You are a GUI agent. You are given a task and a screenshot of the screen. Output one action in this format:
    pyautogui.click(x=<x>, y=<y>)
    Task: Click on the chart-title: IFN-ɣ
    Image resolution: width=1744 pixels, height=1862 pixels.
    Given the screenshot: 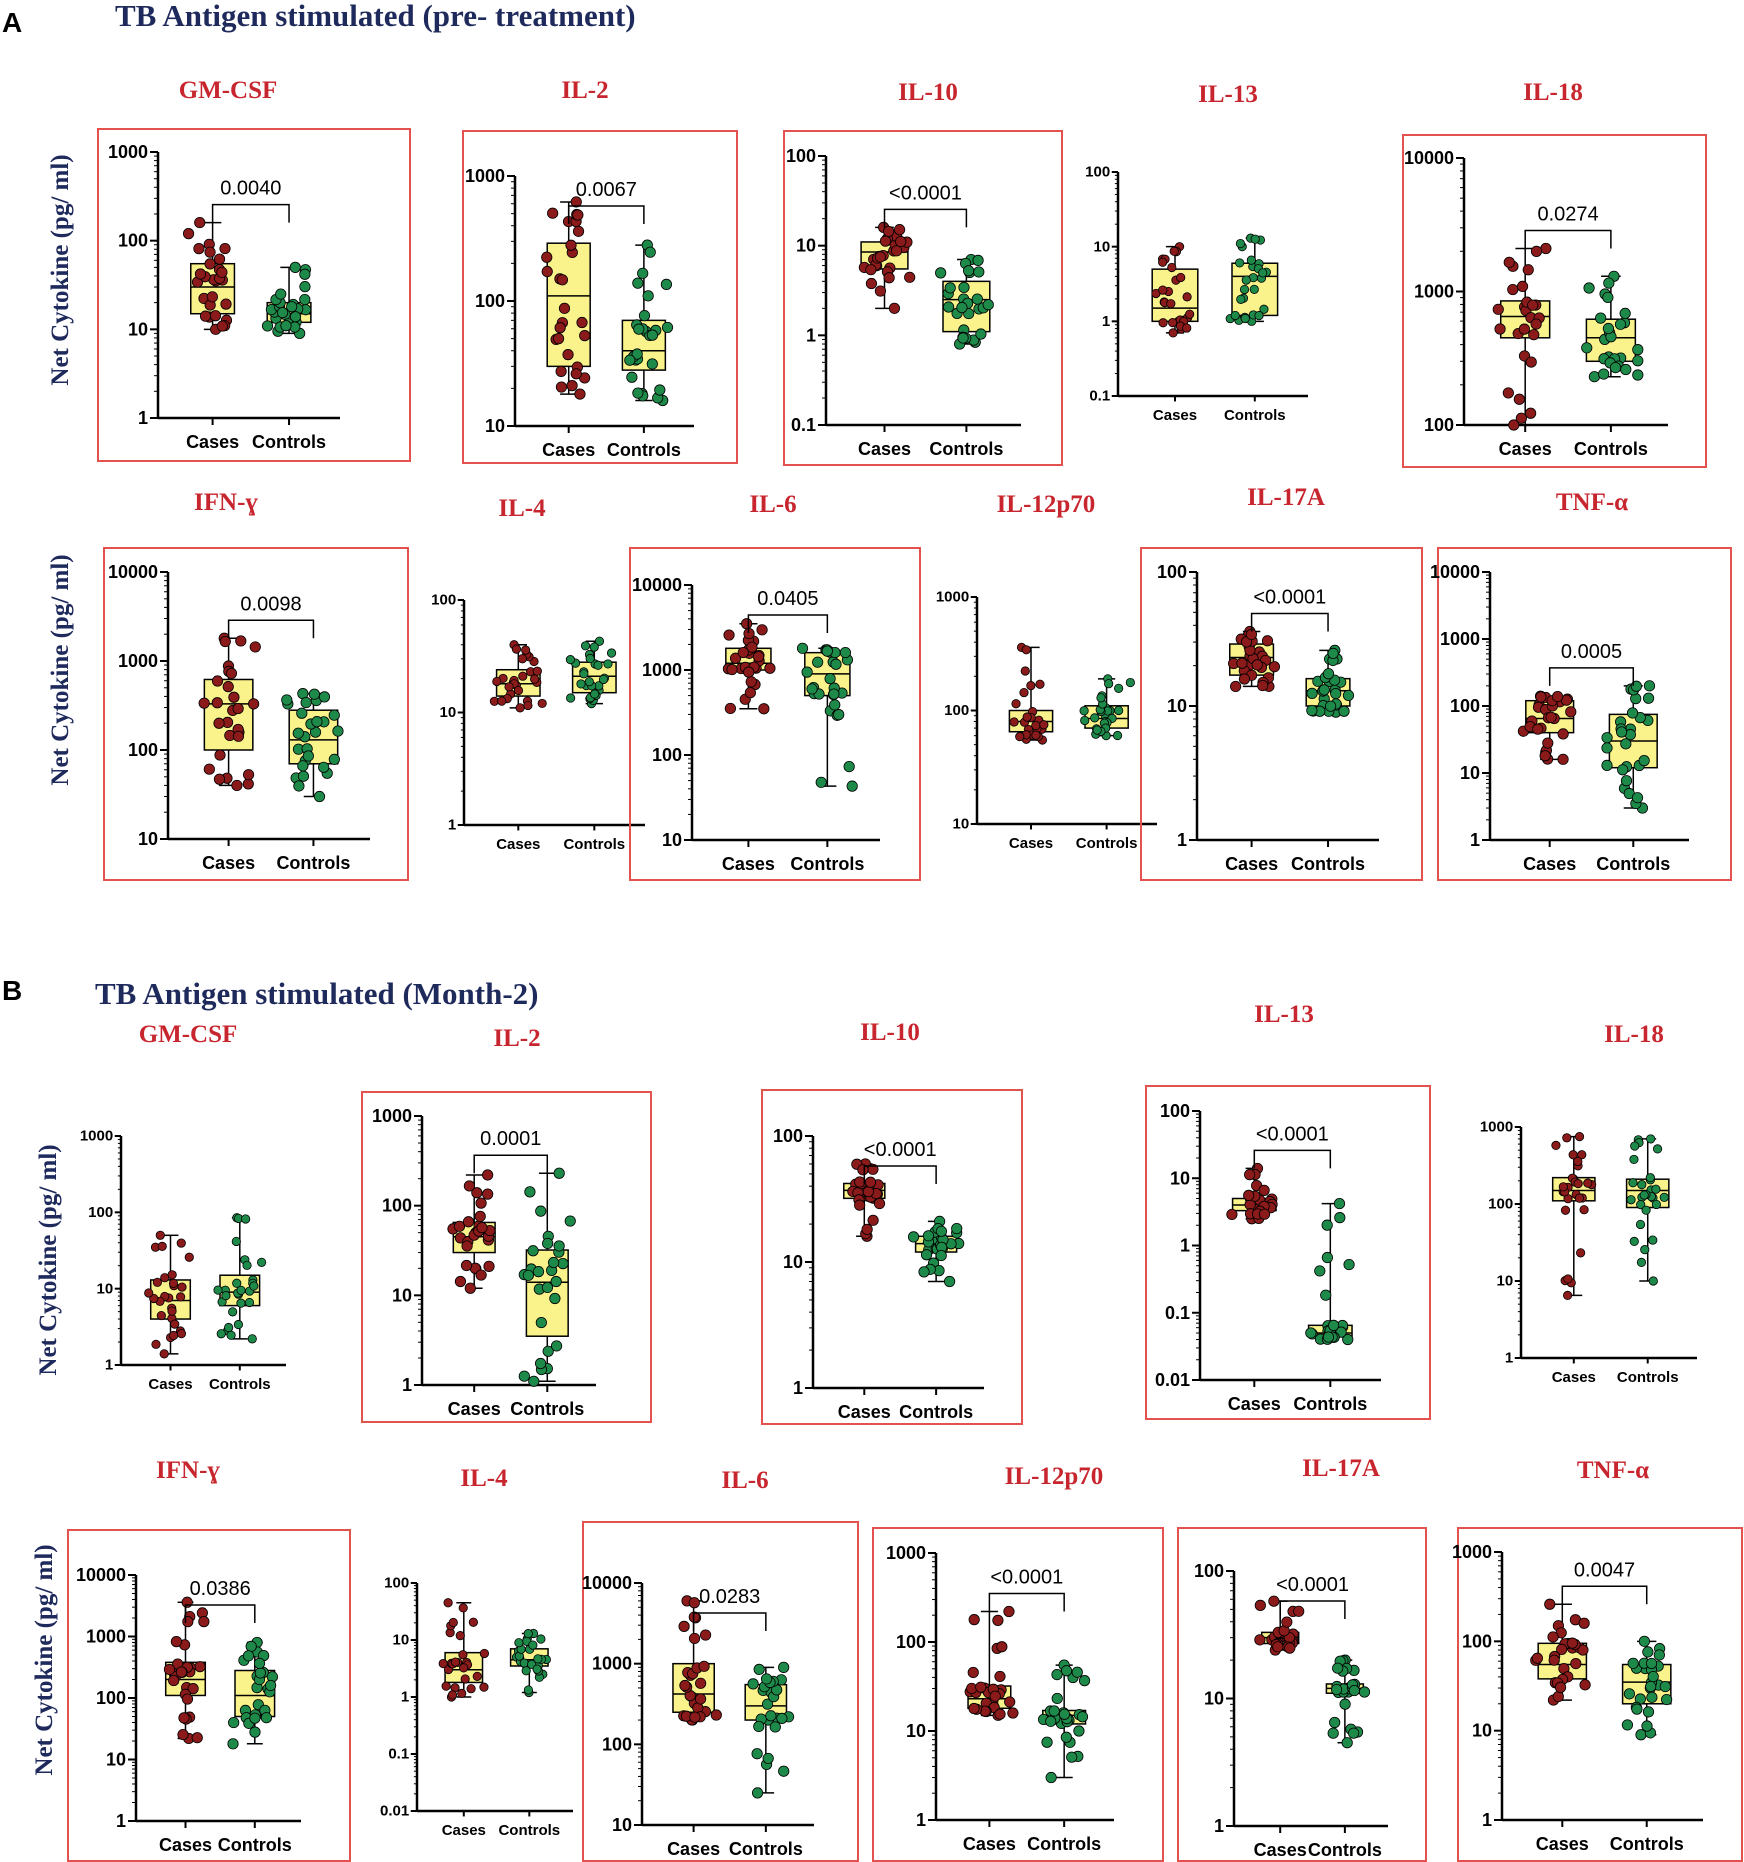 What is the action you would take?
    pyautogui.click(x=226, y=502)
    